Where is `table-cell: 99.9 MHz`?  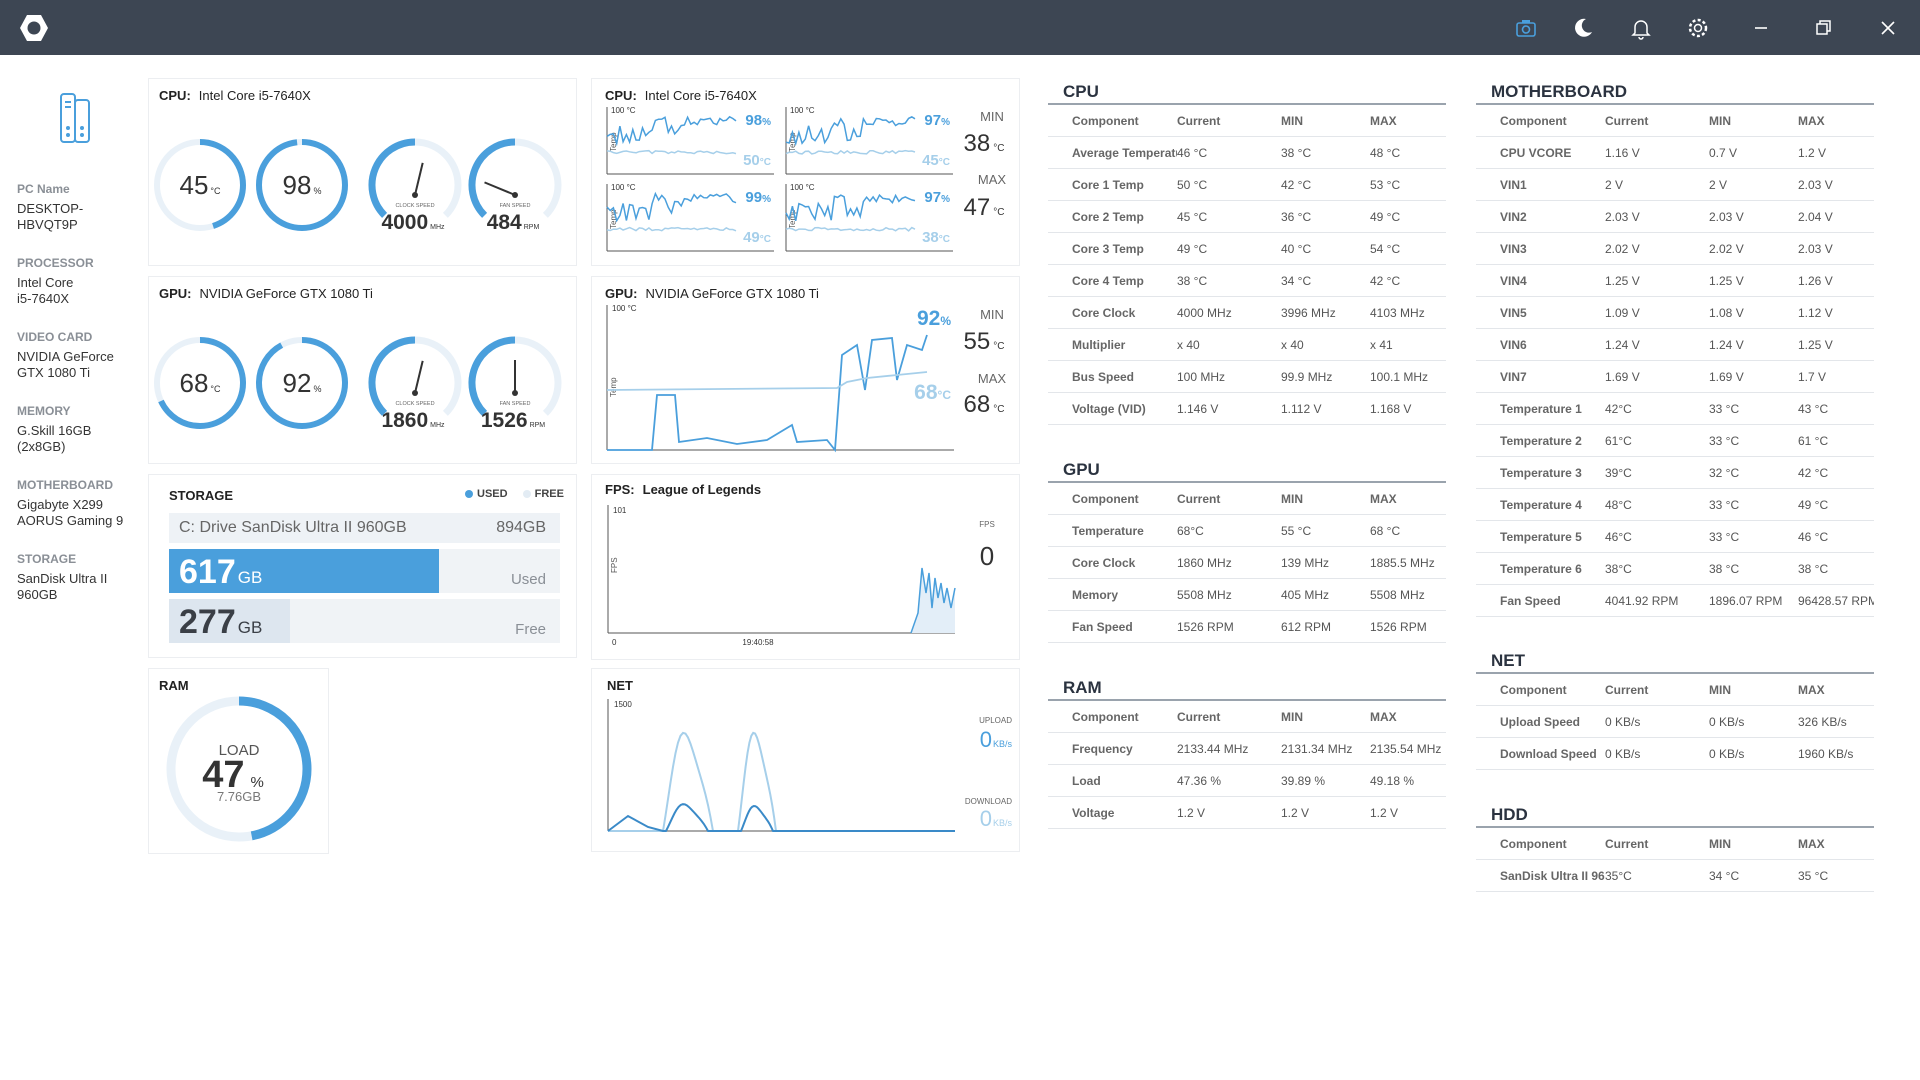 table-cell: 99.9 MHz is located at coordinates (1307, 377).